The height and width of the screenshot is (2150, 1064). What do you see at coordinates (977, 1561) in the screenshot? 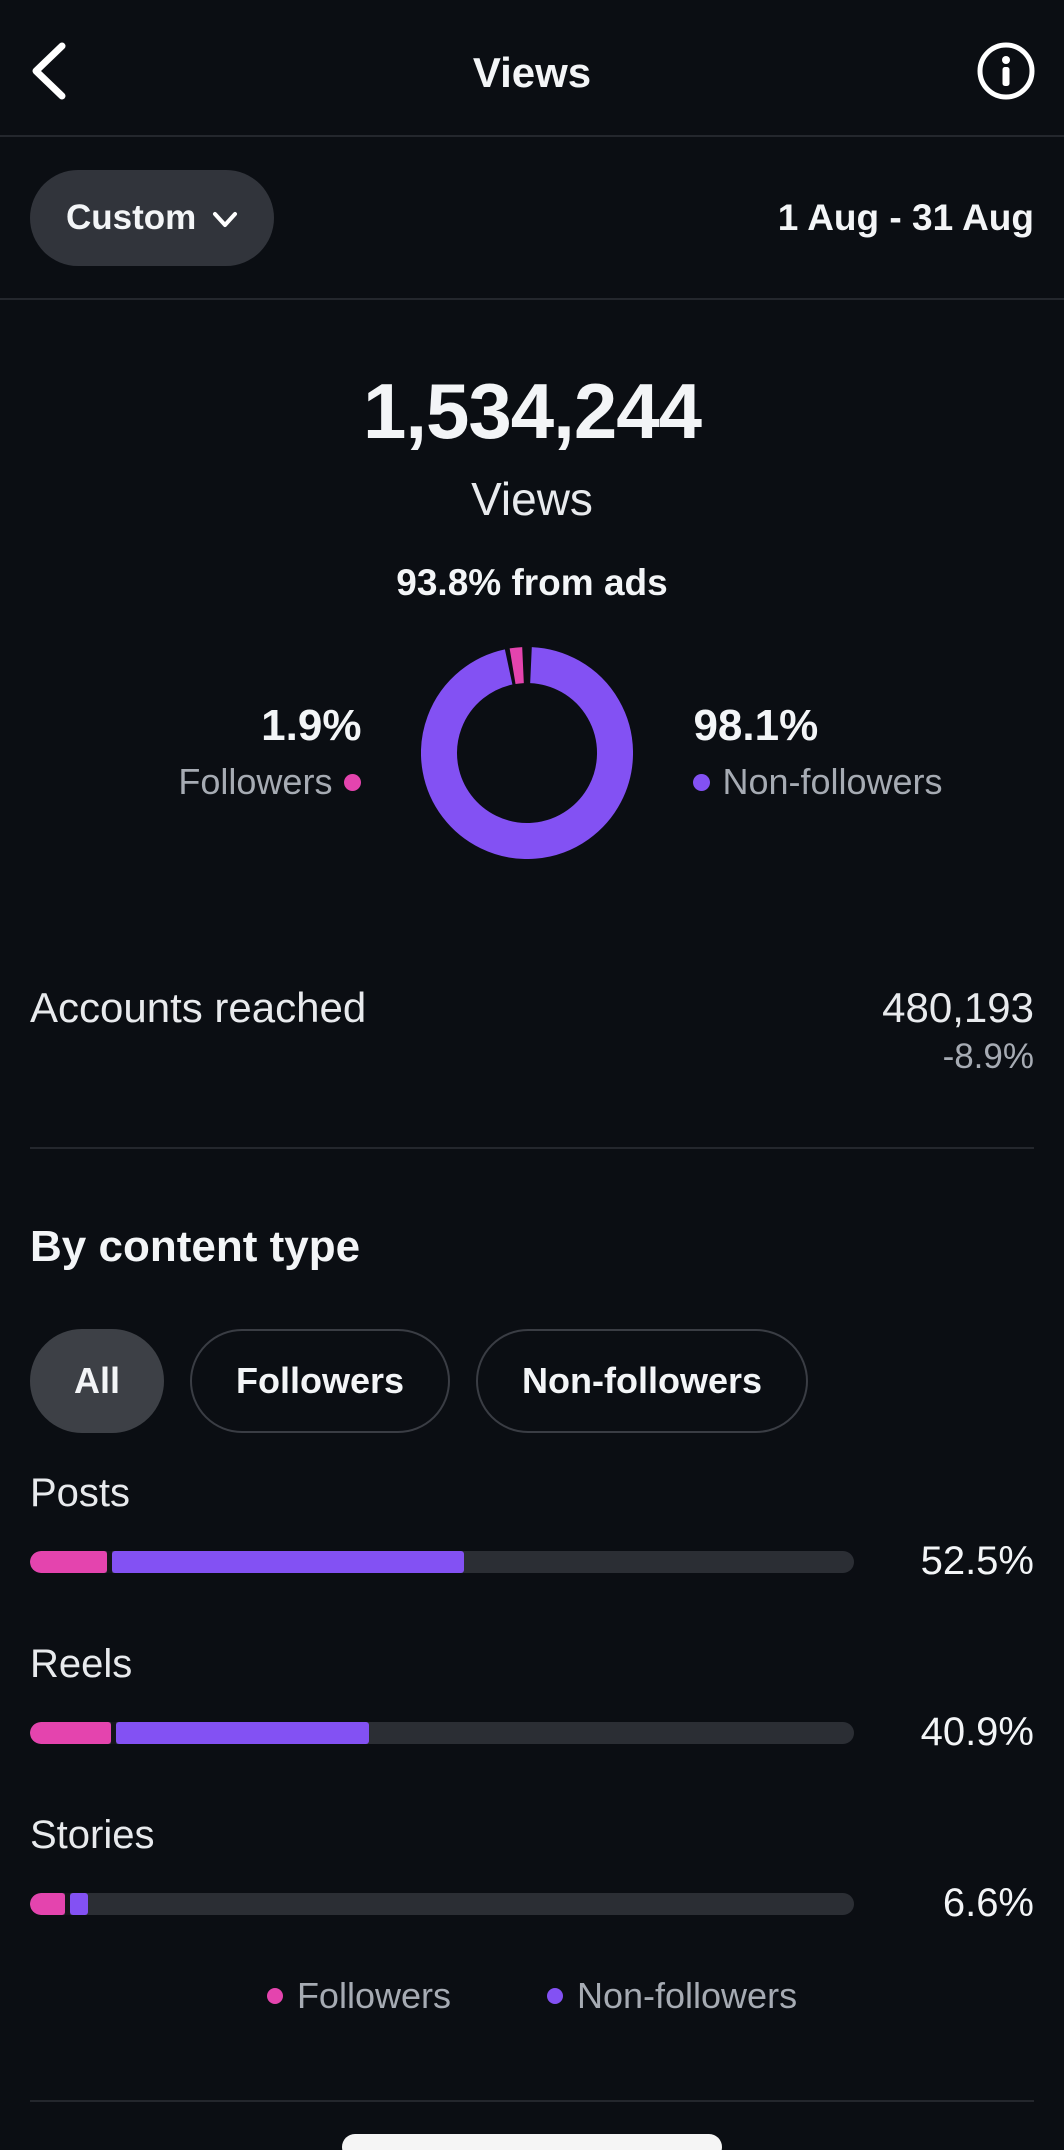
I see `bar-pct-posts: 52.5%` at bounding box center [977, 1561].